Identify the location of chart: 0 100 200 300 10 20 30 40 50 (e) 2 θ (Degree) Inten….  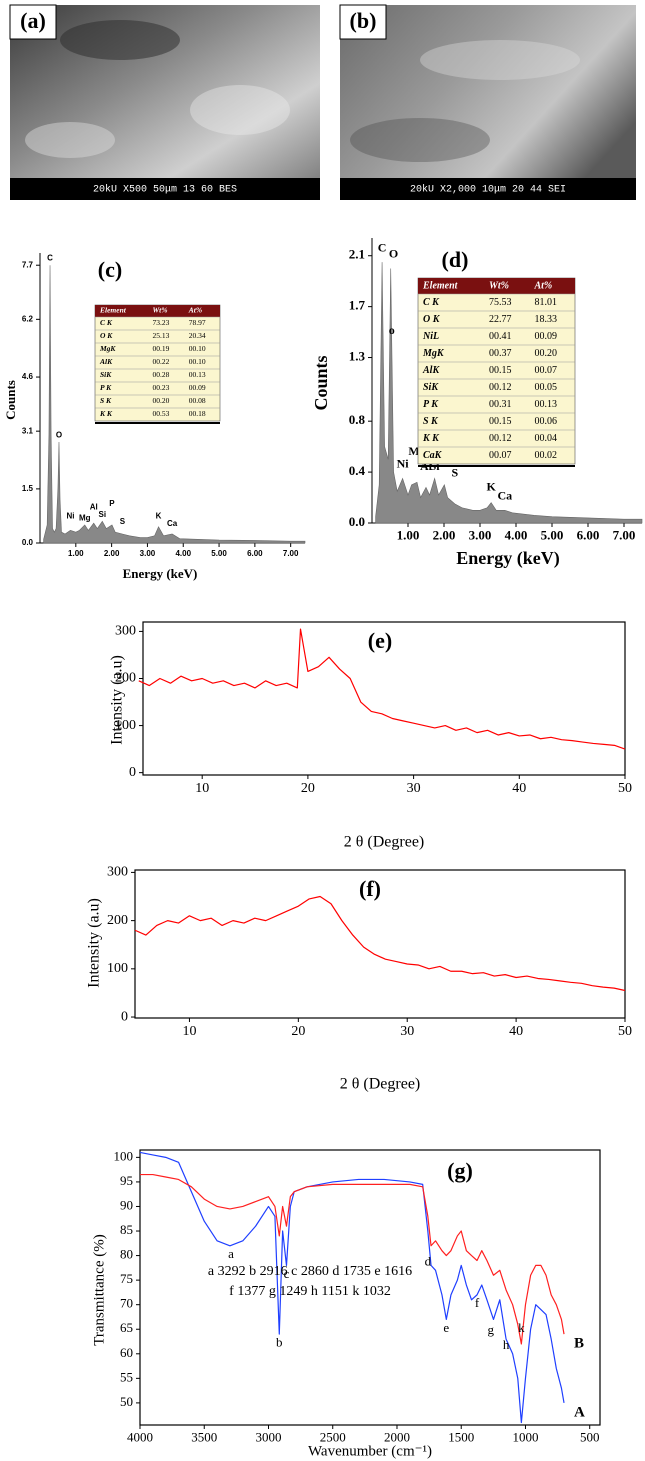
(370, 736).